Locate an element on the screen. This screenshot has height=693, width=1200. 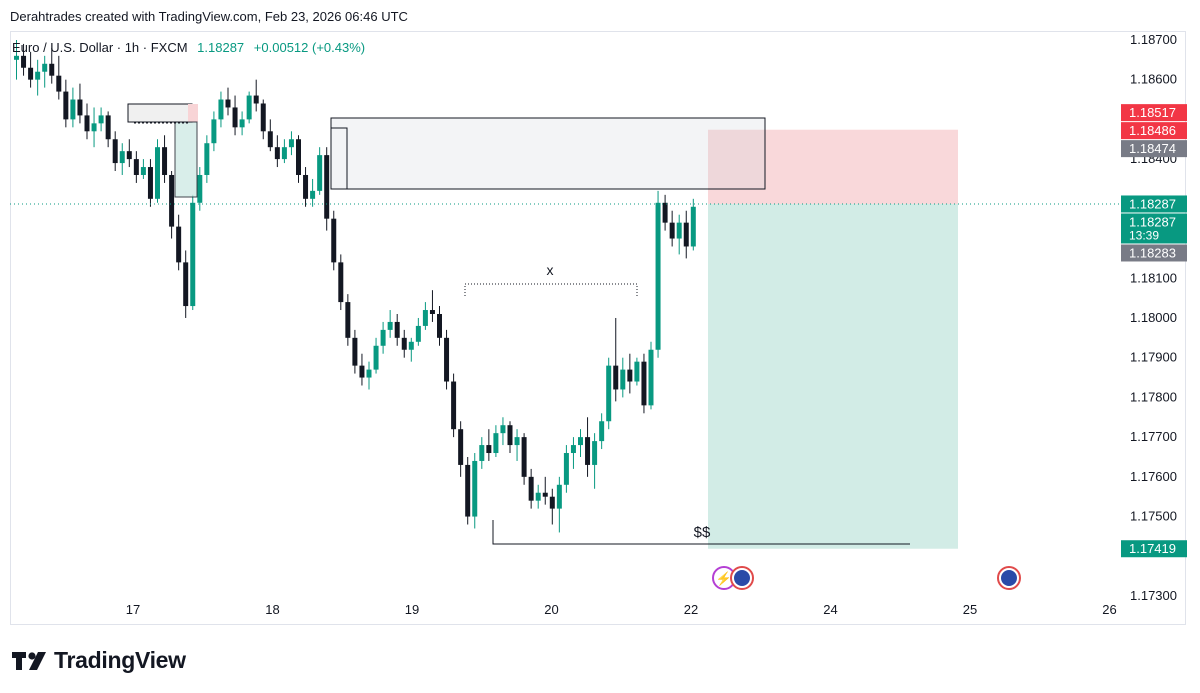
small-zone-target is located at coordinates (186, 159).